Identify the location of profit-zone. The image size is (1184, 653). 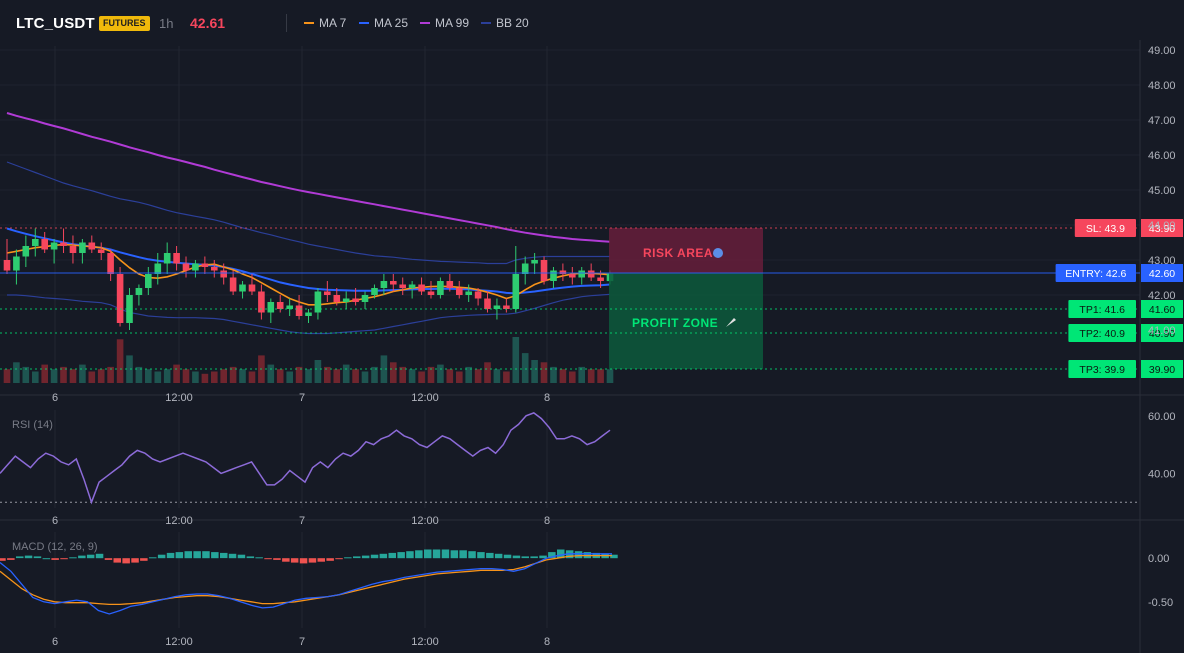
(686, 321).